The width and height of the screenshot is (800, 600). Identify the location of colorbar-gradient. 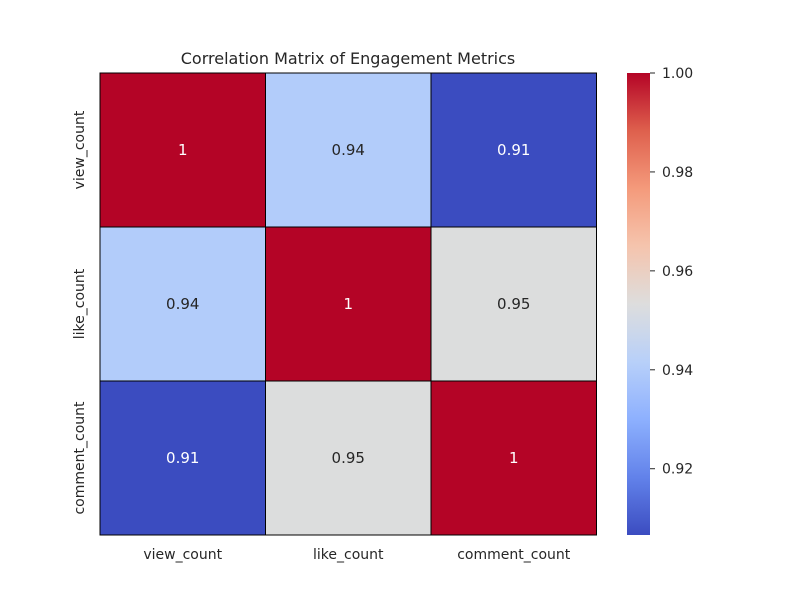
(638, 304).